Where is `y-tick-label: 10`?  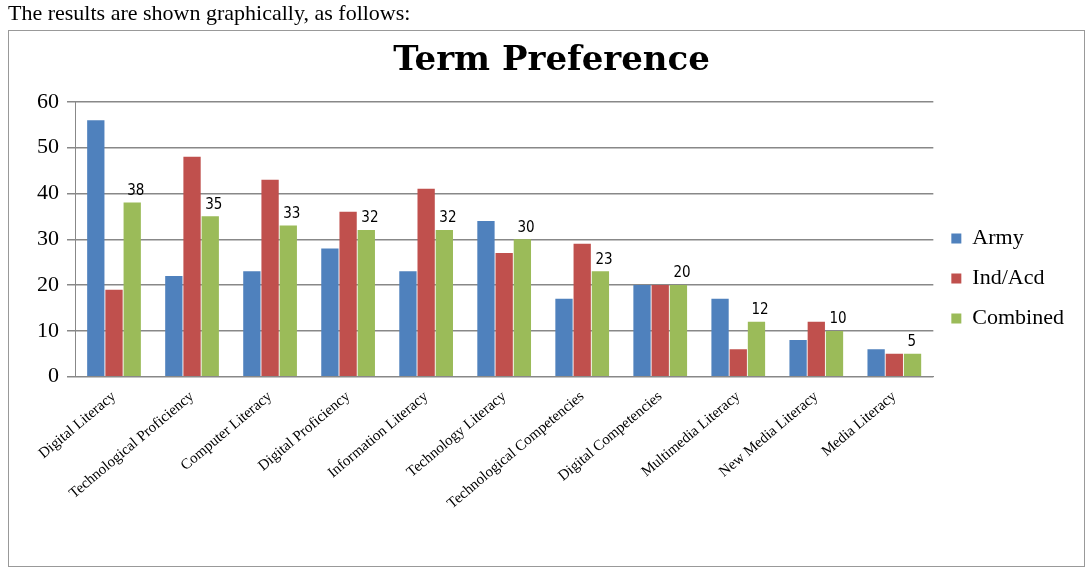 y-tick-label: 10 is located at coordinates (48, 329).